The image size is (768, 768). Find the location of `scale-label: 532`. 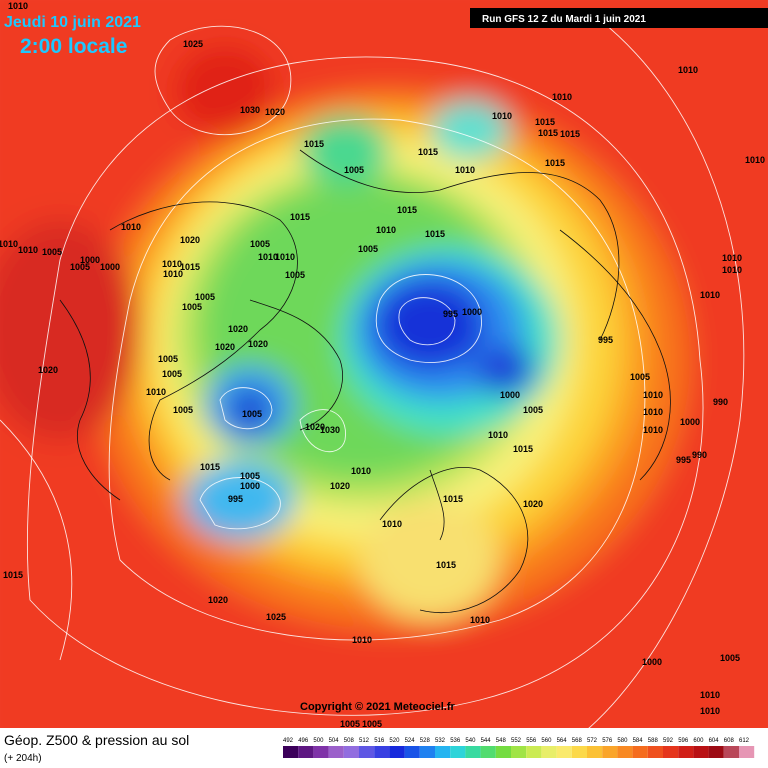

scale-label: 532 is located at coordinates (440, 741).